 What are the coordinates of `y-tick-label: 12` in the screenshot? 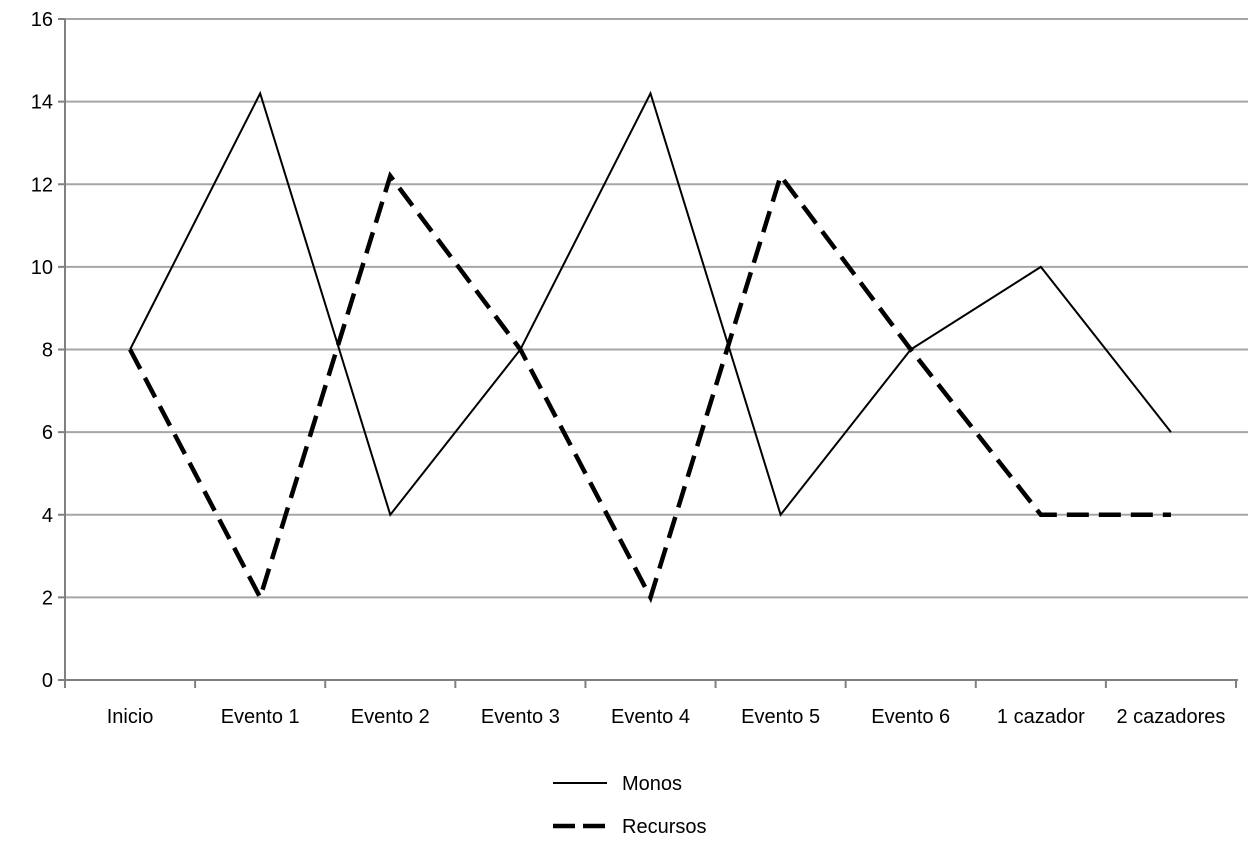 It's located at (42, 185).